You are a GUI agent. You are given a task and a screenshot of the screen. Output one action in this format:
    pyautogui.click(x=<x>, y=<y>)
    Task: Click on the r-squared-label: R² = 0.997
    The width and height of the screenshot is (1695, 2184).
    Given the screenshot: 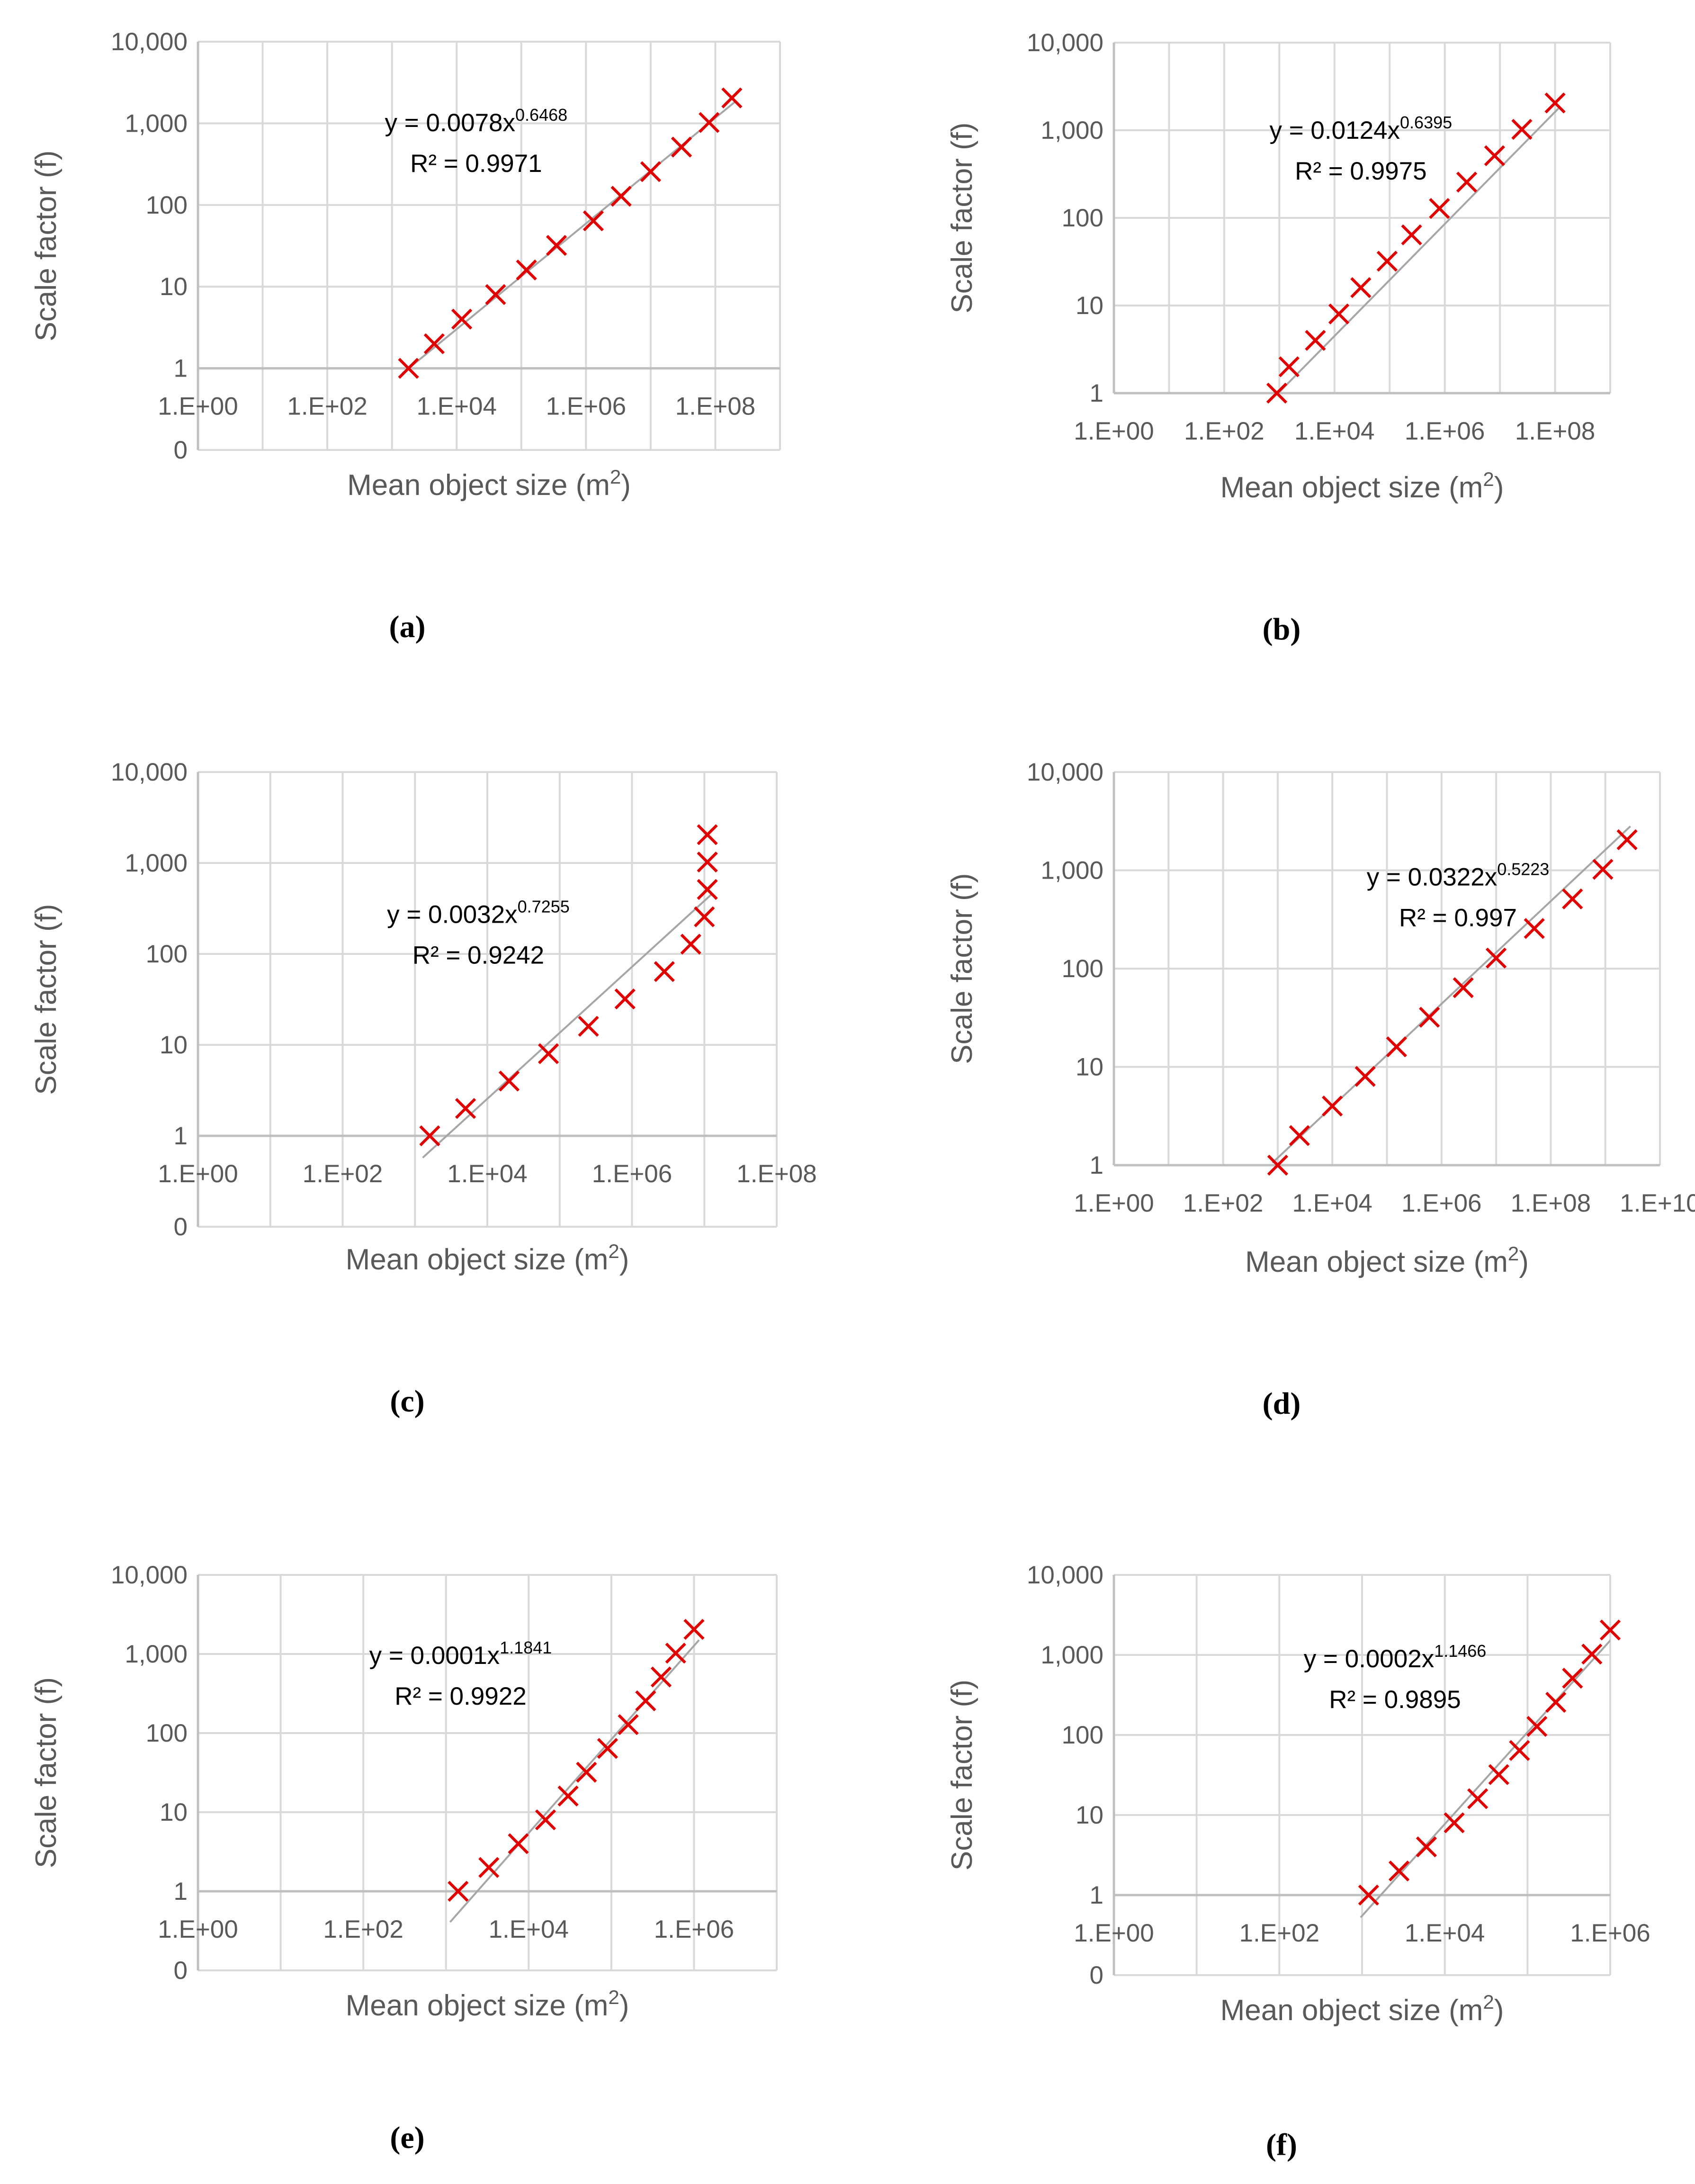 What is the action you would take?
    pyautogui.click(x=1458, y=918)
    